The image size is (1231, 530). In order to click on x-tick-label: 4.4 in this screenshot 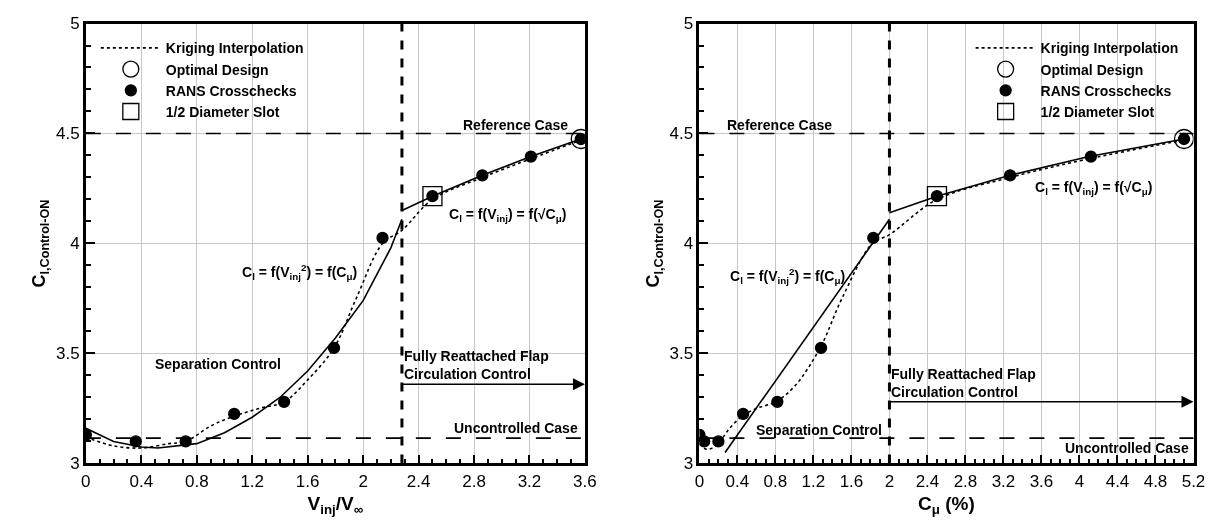, I will do `click(1117, 481)`.